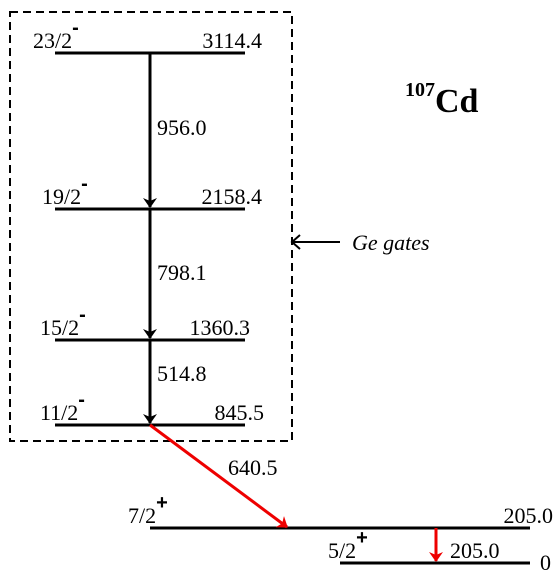 The image size is (560, 576). I want to click on level-energy: 845.5, so click(240, 412).